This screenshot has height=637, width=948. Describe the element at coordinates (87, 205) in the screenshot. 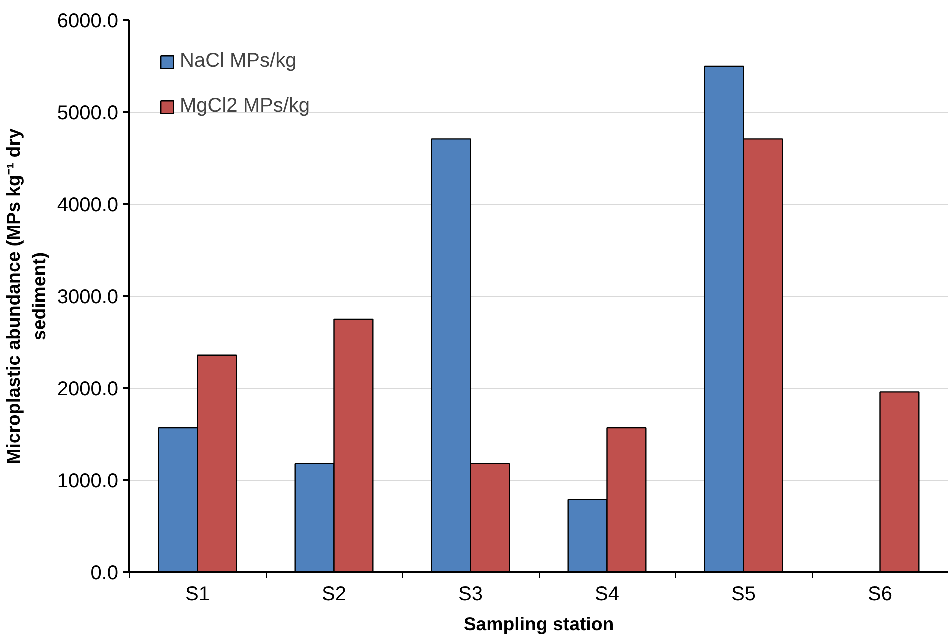

I see `y-tick-label: 4000.0` at that location.